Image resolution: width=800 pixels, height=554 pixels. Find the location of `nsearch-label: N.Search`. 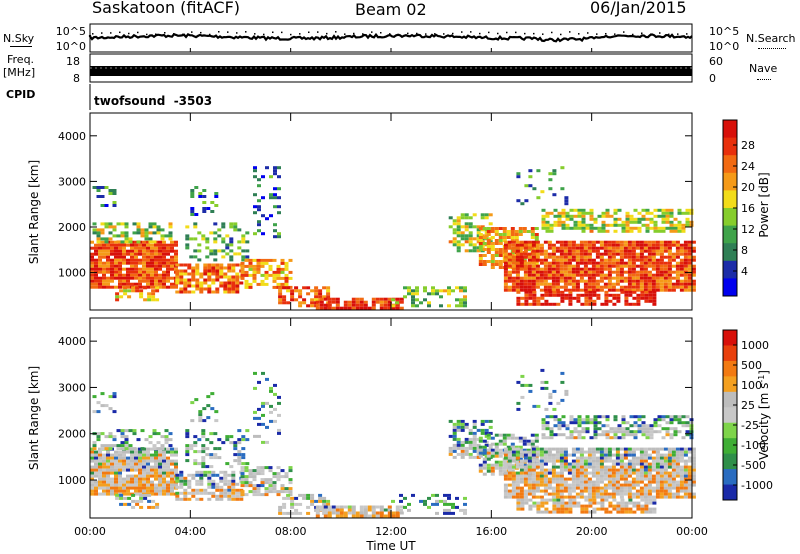

nsearch-label: N.Search is located at coordinates (771, 38).